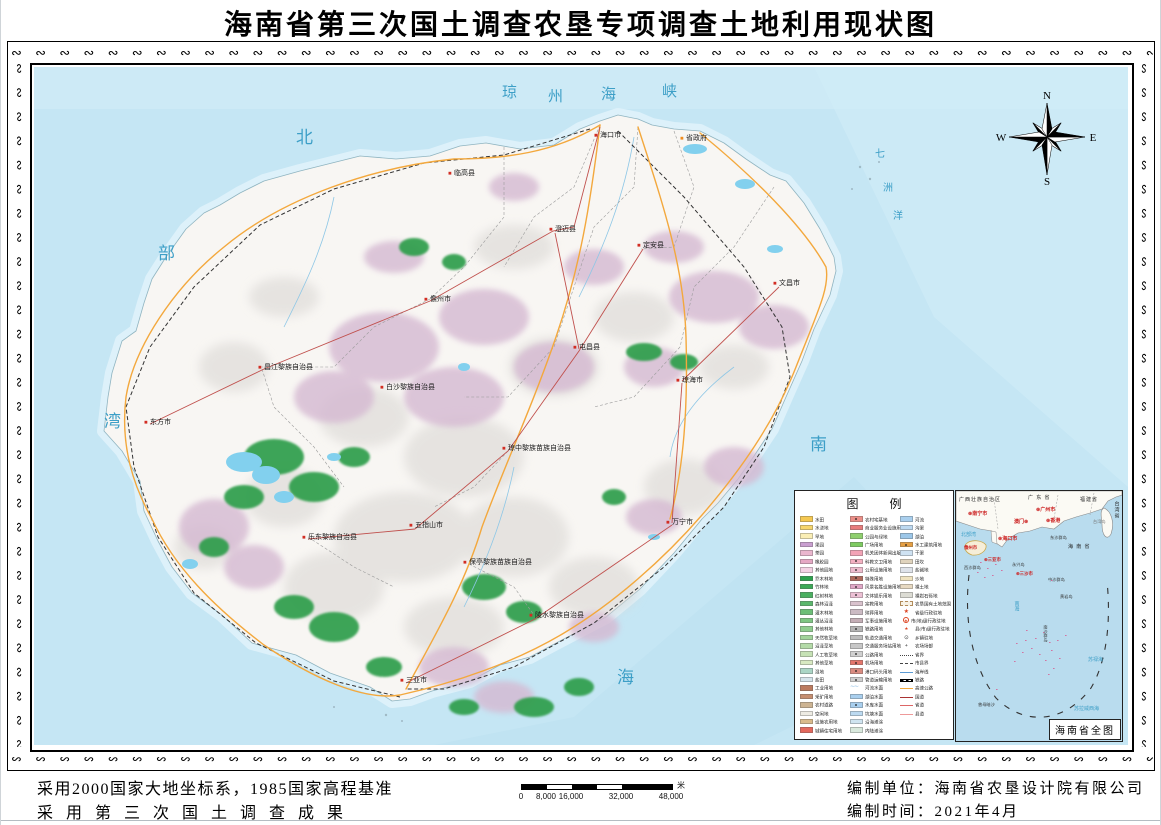 This screenshot has width=1161, height=825. Describe the element at coordinates (826, 638) in the screenshot. I see `legend-label: 天然牧草地` at that location.